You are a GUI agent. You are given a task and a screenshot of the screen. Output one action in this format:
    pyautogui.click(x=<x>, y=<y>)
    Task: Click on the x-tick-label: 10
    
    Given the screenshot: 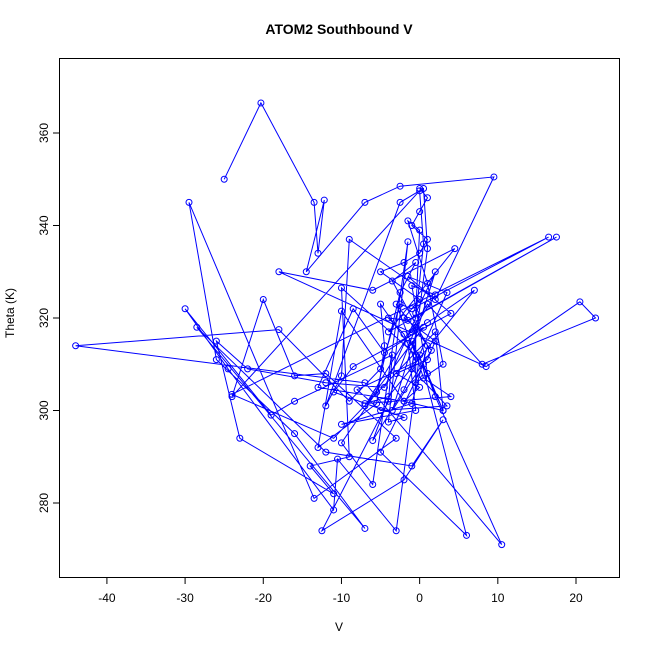 What is the action you would take?
    pyautogui.click(x=498, y=598)
    